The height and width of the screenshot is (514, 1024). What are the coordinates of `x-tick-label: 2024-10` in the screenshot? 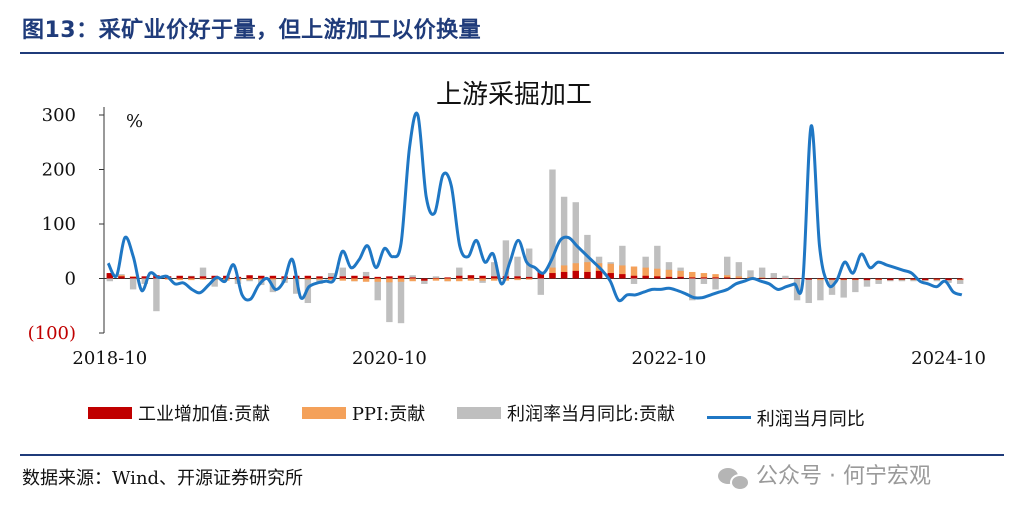 It's located at (948, 358).